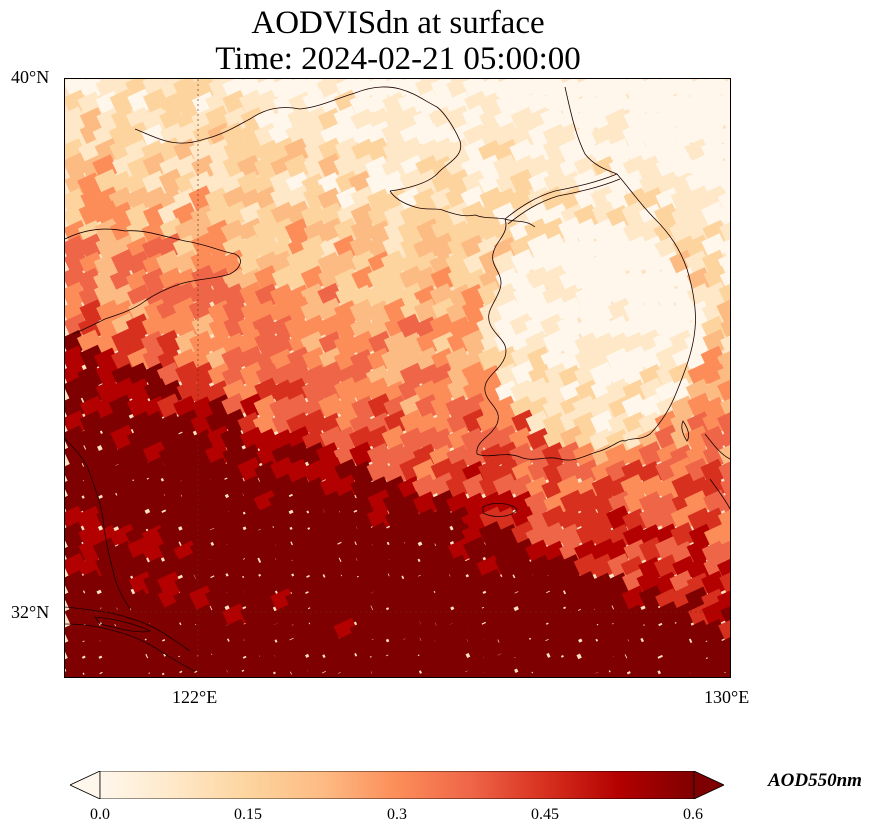  I want to click on lon-tick-122: 122°E, so click(195, 697).